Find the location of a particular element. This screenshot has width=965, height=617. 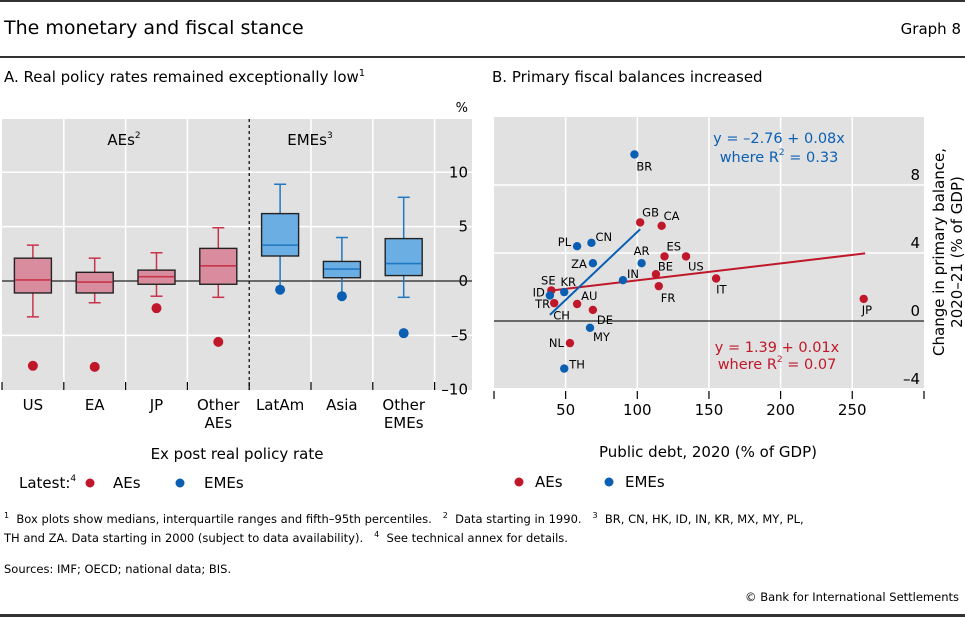

y-axis-label: 2020–21 (% of GDP) is located at coordinates (956, 252).